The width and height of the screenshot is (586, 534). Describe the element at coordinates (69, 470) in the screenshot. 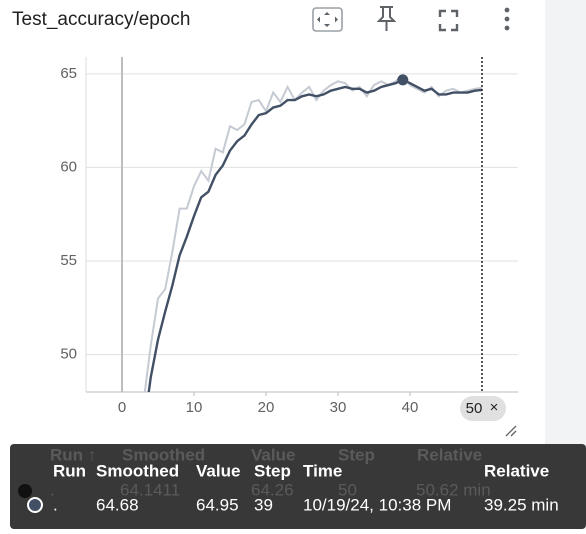

I see `tooltip-header: Run` at that location.